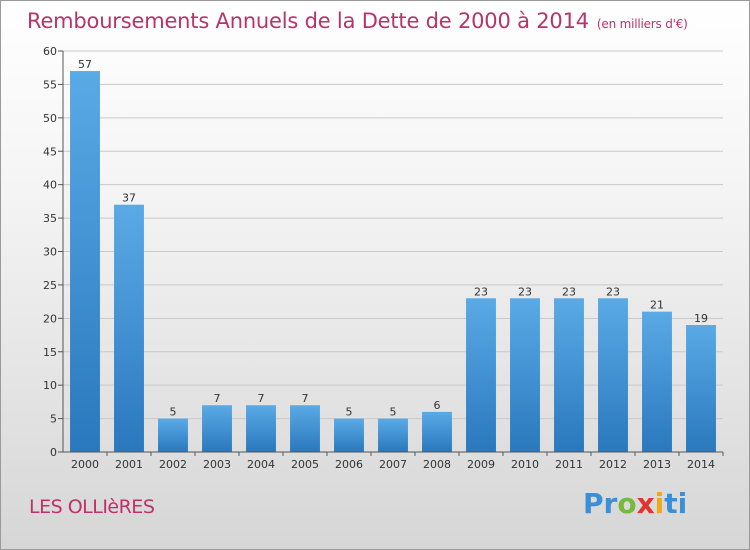 Image resolution: width=750 pixels, height=550 pixels. I want to click on logo-letter: ti, so click(676, 503).